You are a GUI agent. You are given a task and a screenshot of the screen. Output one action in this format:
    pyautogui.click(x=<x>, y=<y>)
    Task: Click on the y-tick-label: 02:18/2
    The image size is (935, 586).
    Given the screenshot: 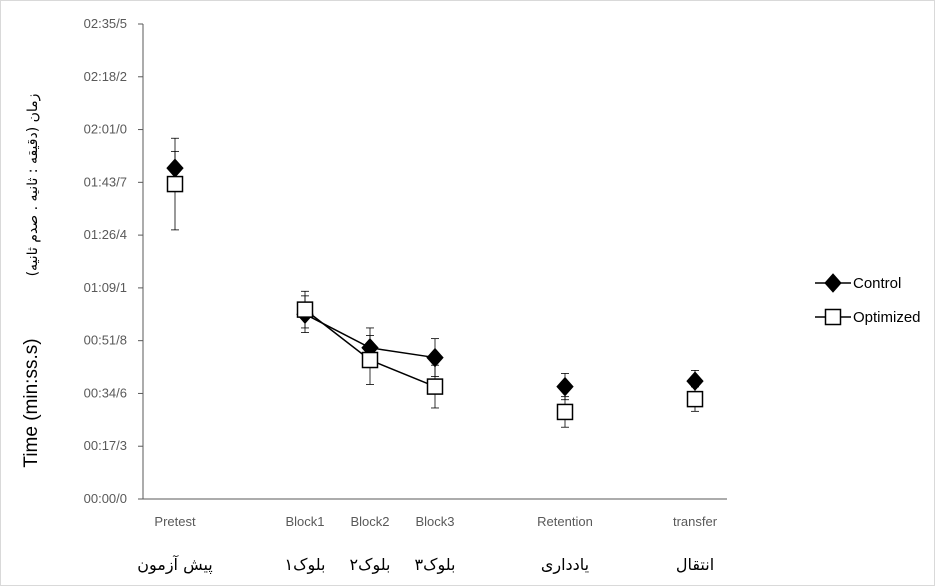 What is the action you would take?
    pyautogui.click(x=105, y=76)
    